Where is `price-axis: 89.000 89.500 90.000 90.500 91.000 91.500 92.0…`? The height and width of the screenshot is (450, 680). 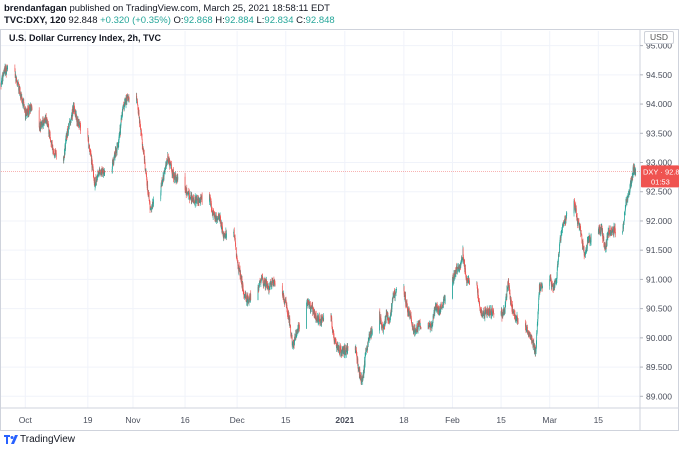
price-axis: 89.000 89.500 90.000 90.500 91.000 91.500 92.0… is located at coordinates (655, 230).